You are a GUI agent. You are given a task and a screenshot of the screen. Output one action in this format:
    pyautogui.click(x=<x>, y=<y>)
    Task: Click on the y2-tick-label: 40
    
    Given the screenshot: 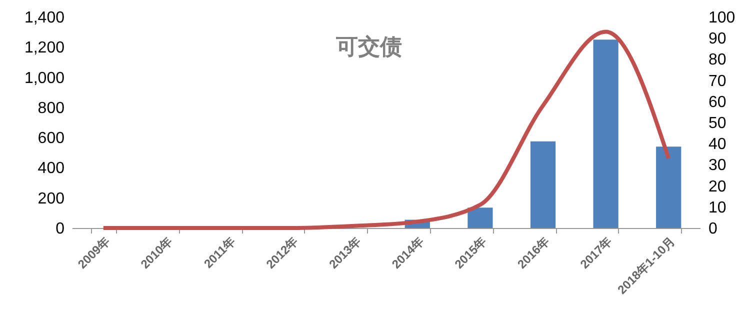 What is the action you would take?
    pyautogui.click(x=717, y=145)
    